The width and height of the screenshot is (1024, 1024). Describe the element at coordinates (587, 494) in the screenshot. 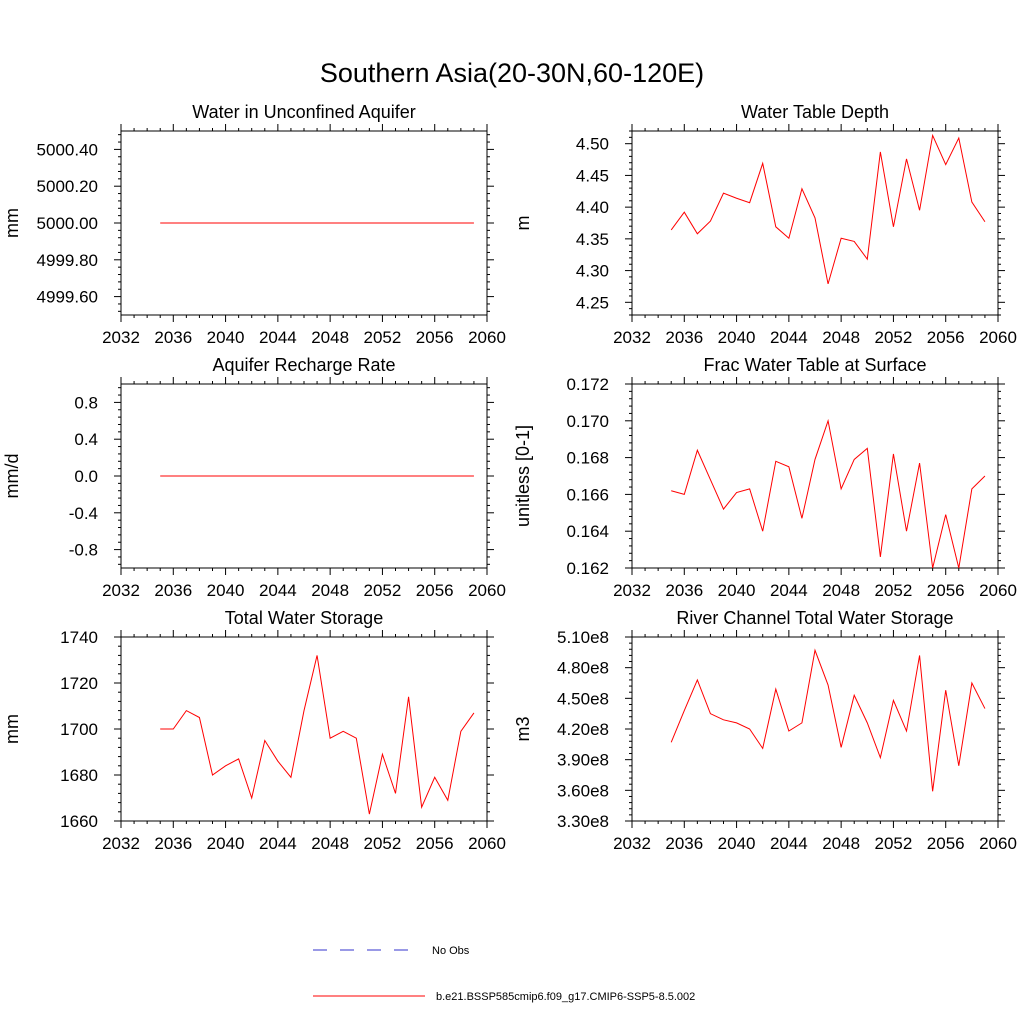

I see `y-tick-label: 0.166` at that location.